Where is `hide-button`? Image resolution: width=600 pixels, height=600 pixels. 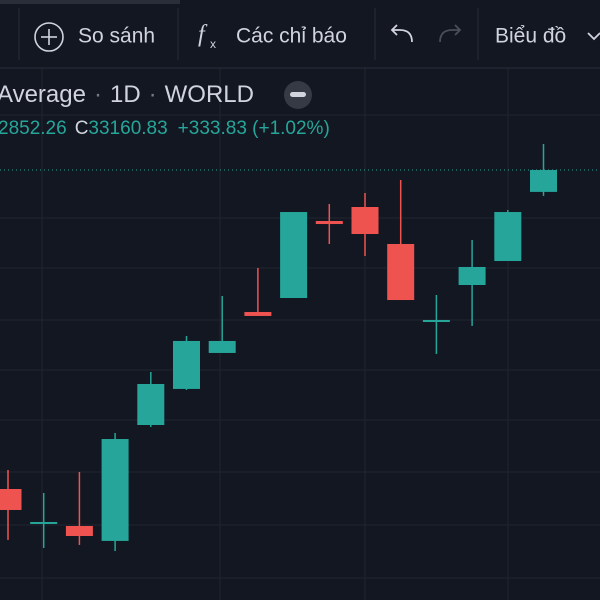 hide-button is located at coordinates (298, 95).